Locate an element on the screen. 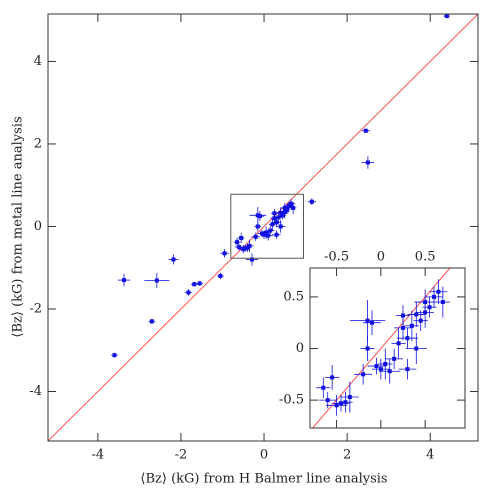  y-axis-label: ⟨Bz⟩ (kG) from metal line analysis is located at coordinates (18, 226).